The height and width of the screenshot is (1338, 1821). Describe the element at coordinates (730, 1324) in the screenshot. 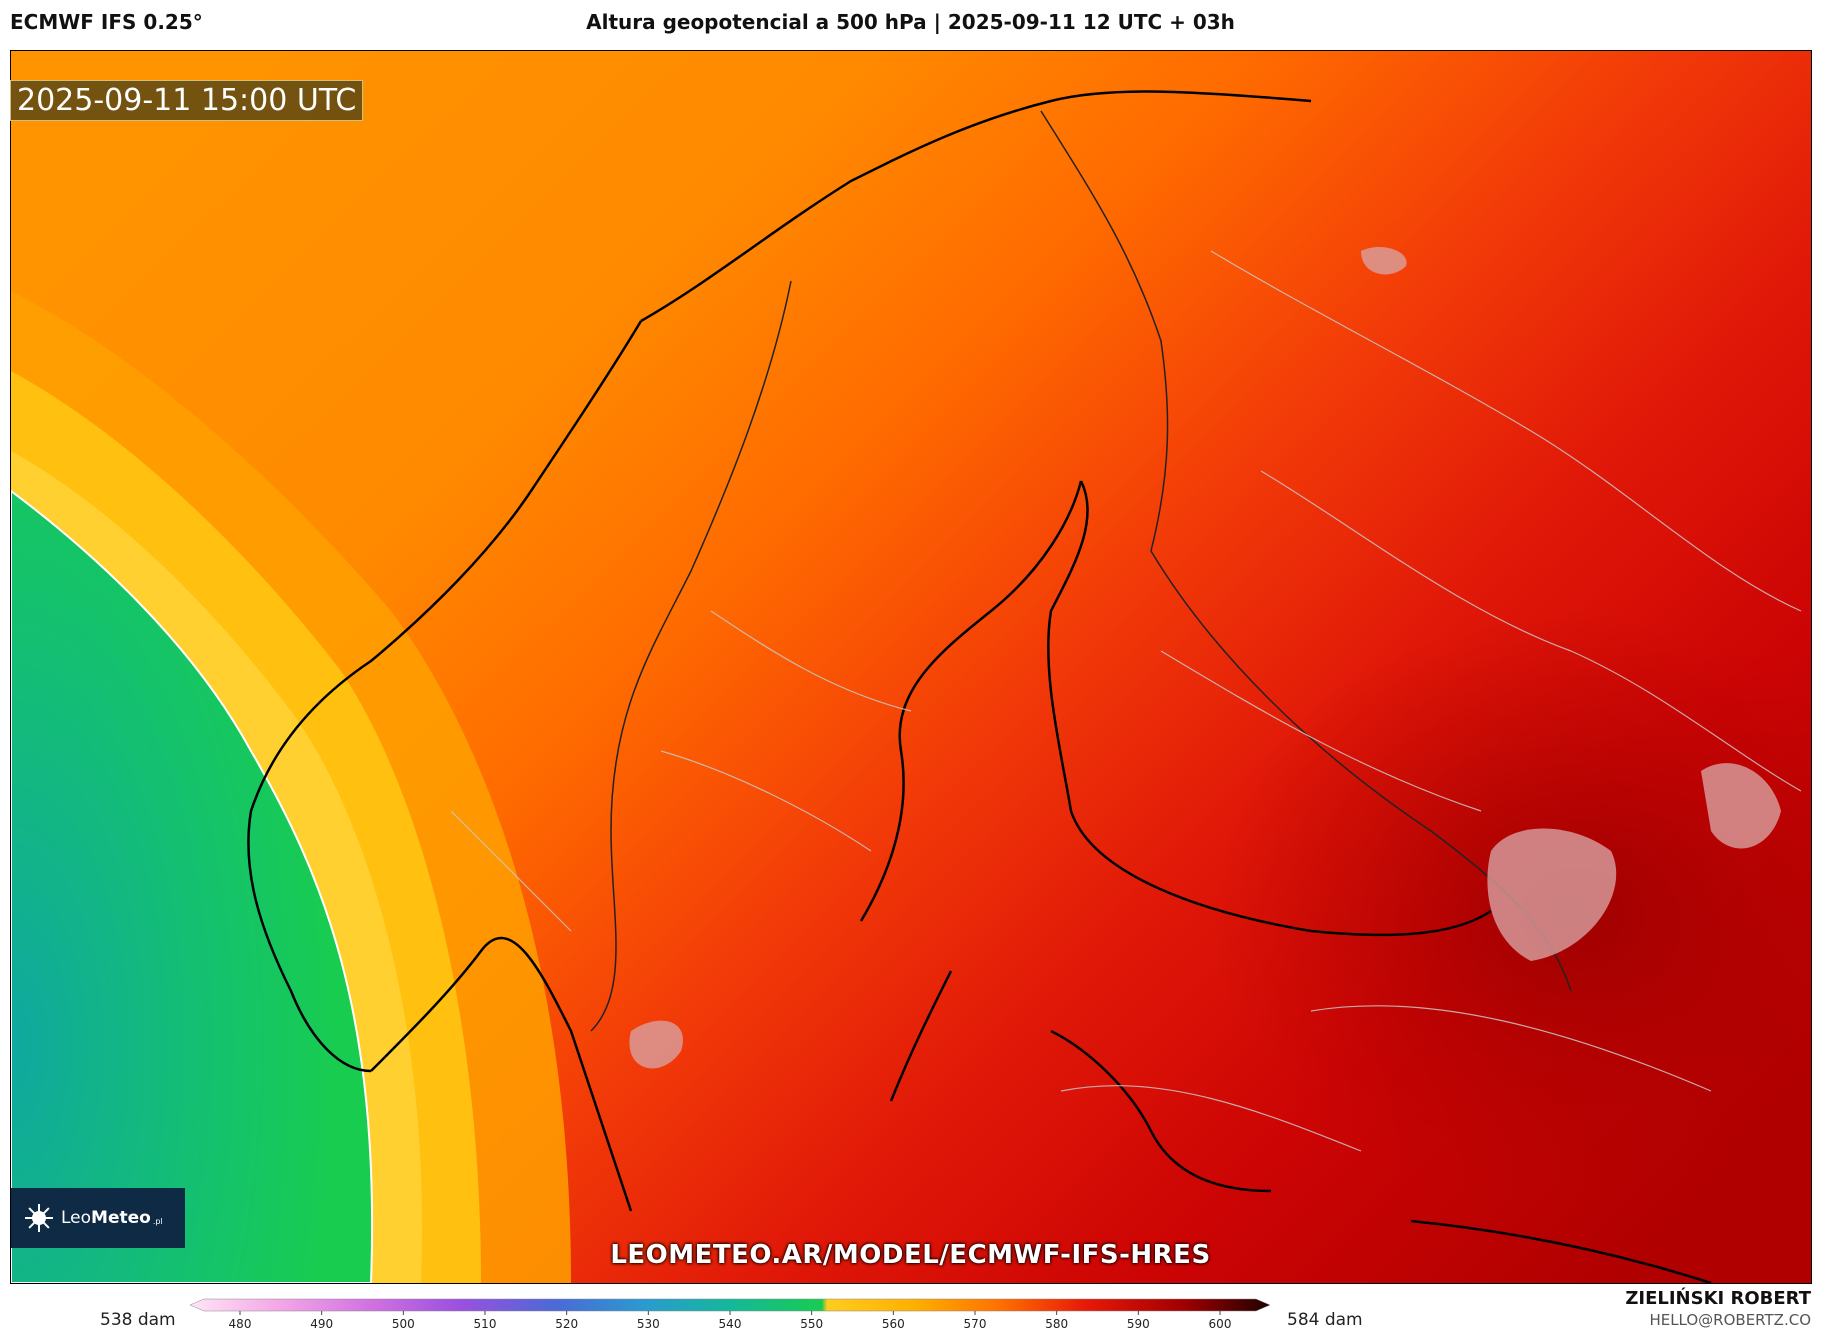

I see `colorbar-tick-label: 540` at that location.